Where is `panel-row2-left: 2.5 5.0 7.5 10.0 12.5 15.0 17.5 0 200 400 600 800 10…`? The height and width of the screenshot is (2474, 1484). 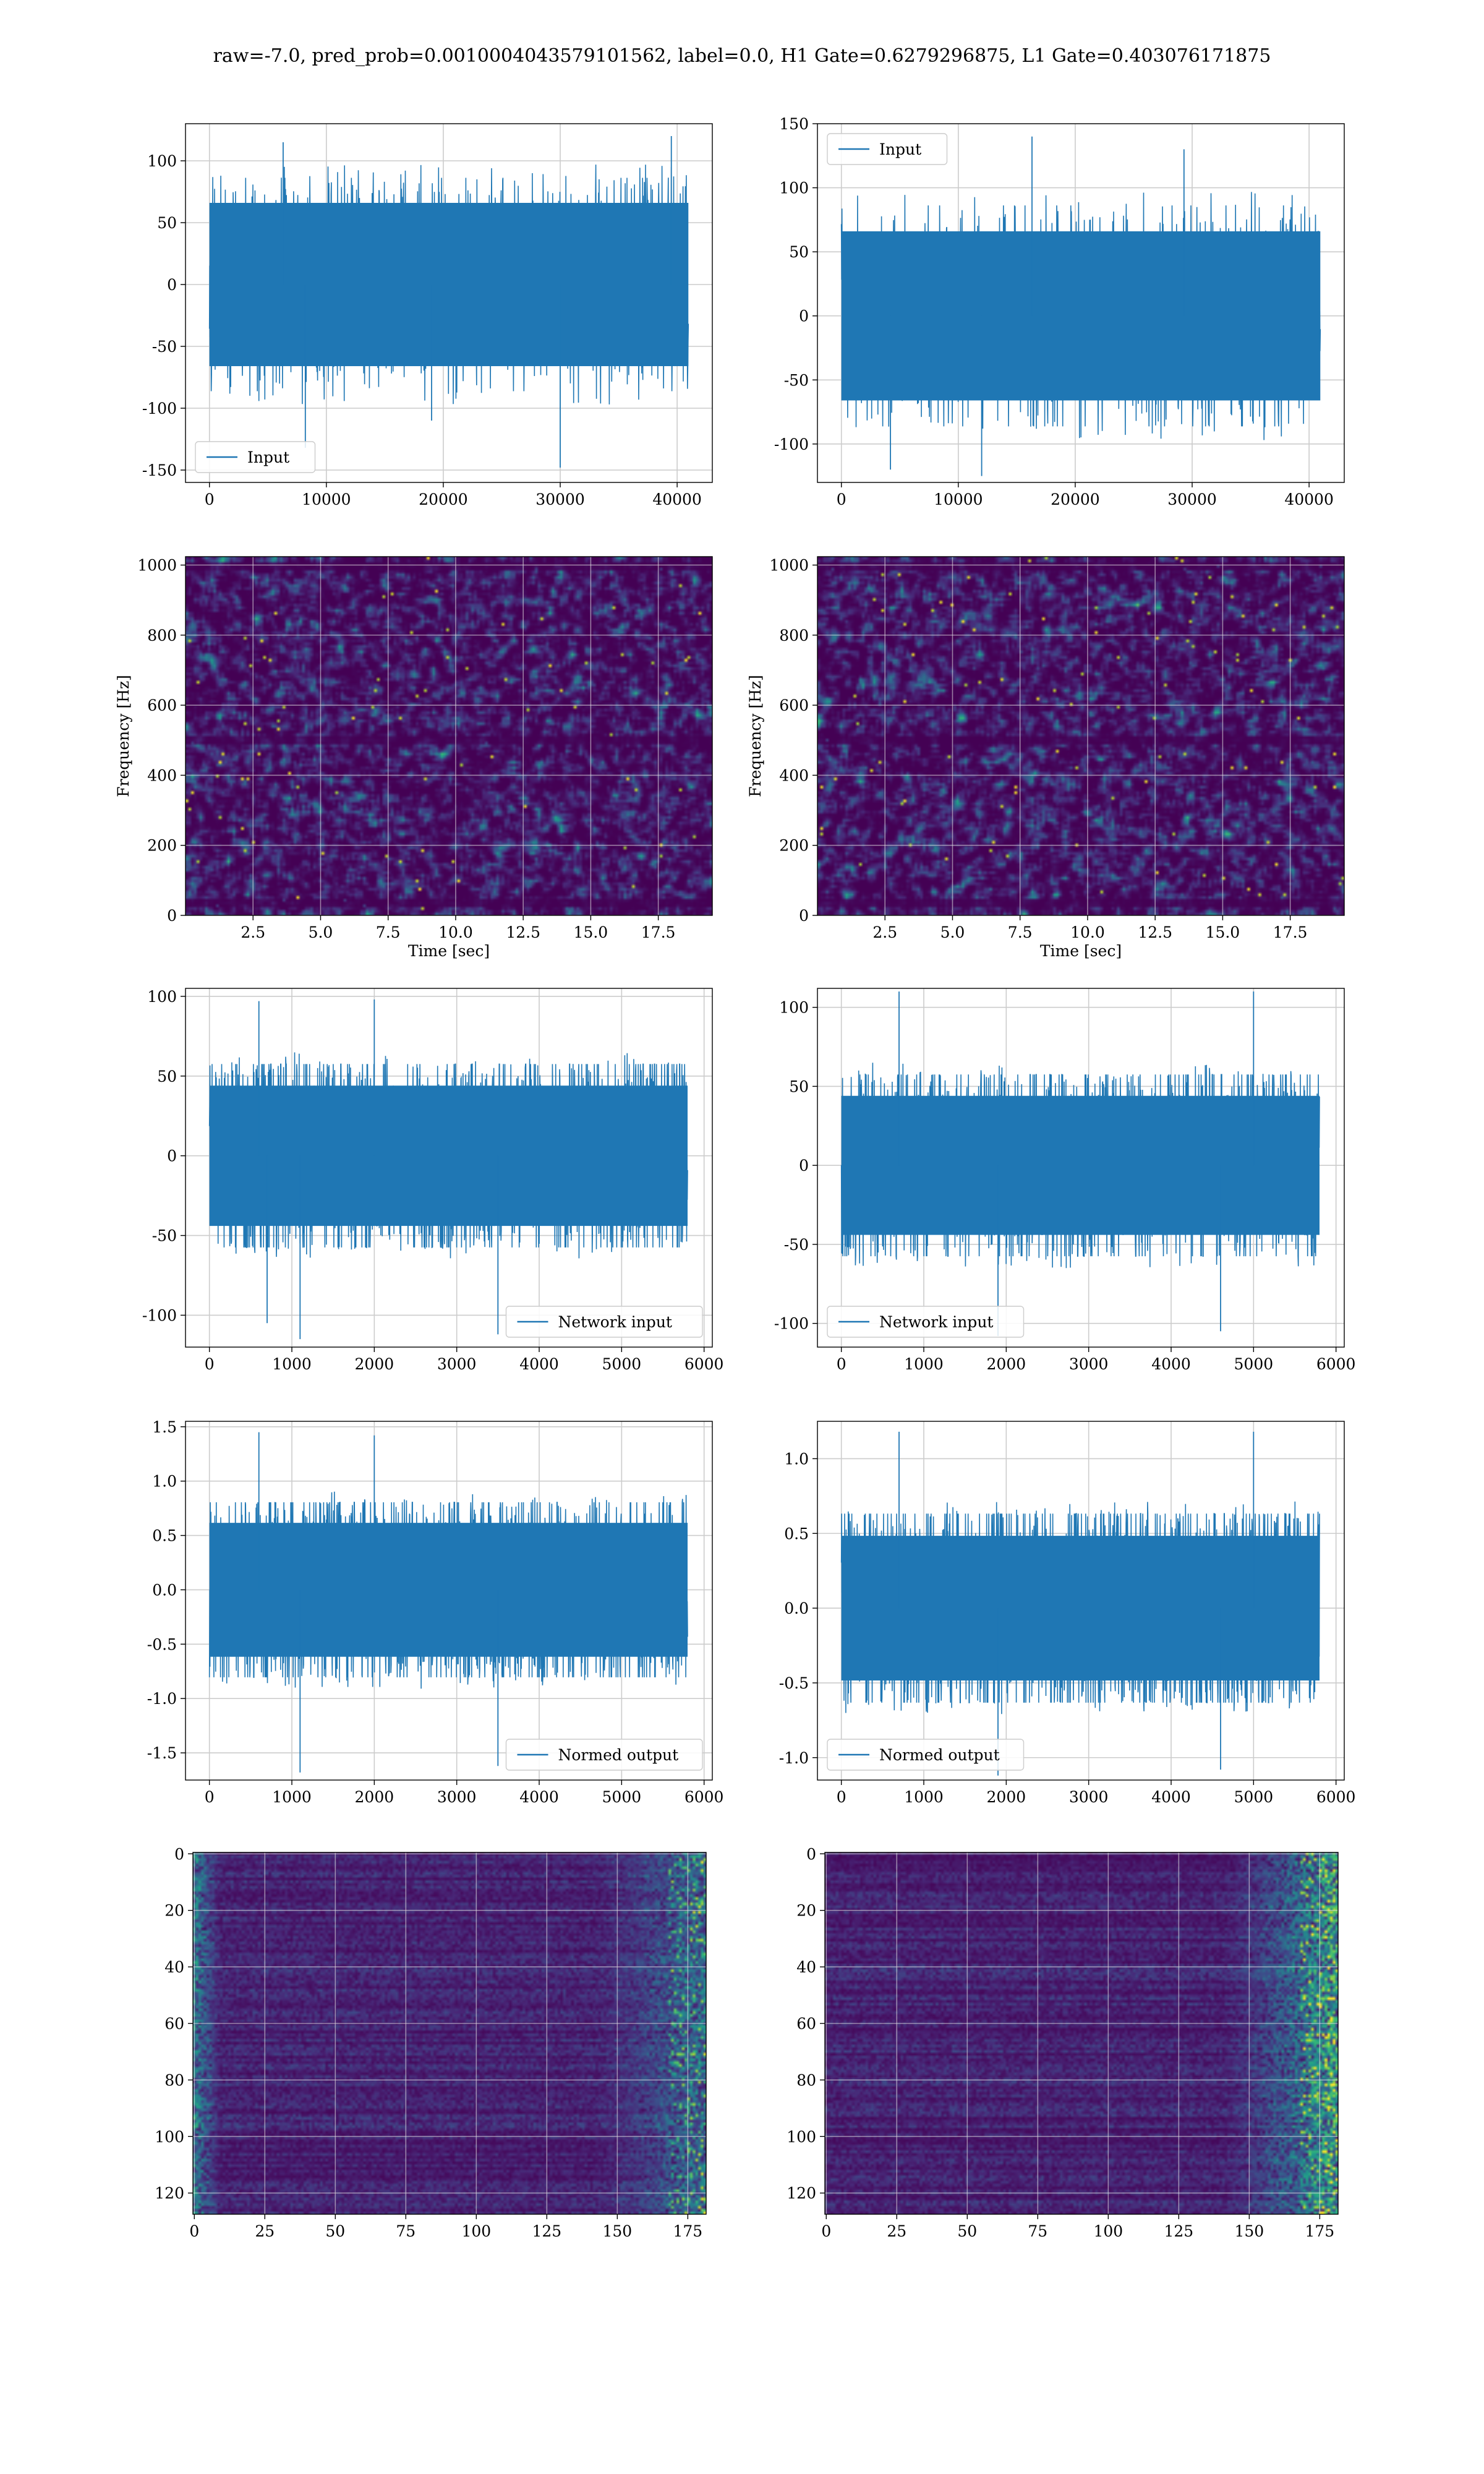 panel-row2-left: 2.5 5.0 7.5 10.0 12.5 15.0 17.5 0 200 400 600 800 10… is located at coordinates (413, 758).